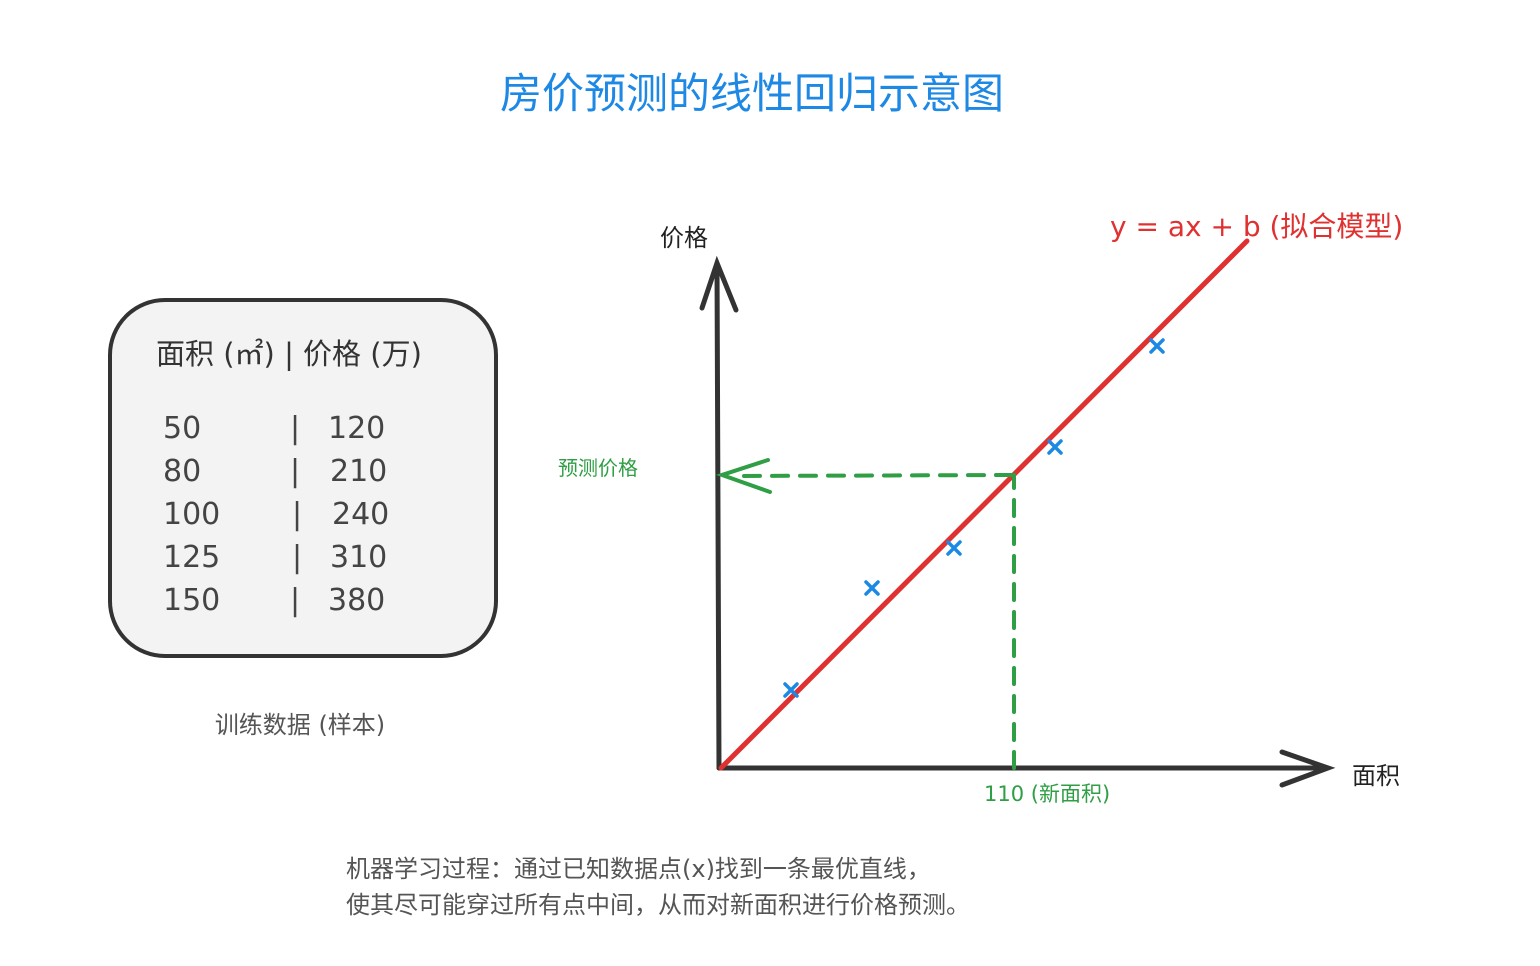  I want to click on description-line-1: 机器学习过程：通过已知数据点(x)找到一条最优直线，, so click(638, 869).